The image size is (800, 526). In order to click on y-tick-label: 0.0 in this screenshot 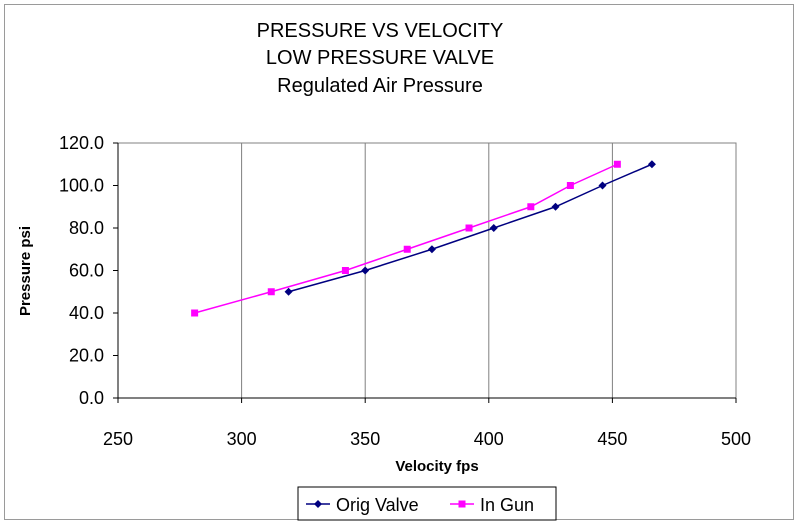, I will do `click(91, 398)`.